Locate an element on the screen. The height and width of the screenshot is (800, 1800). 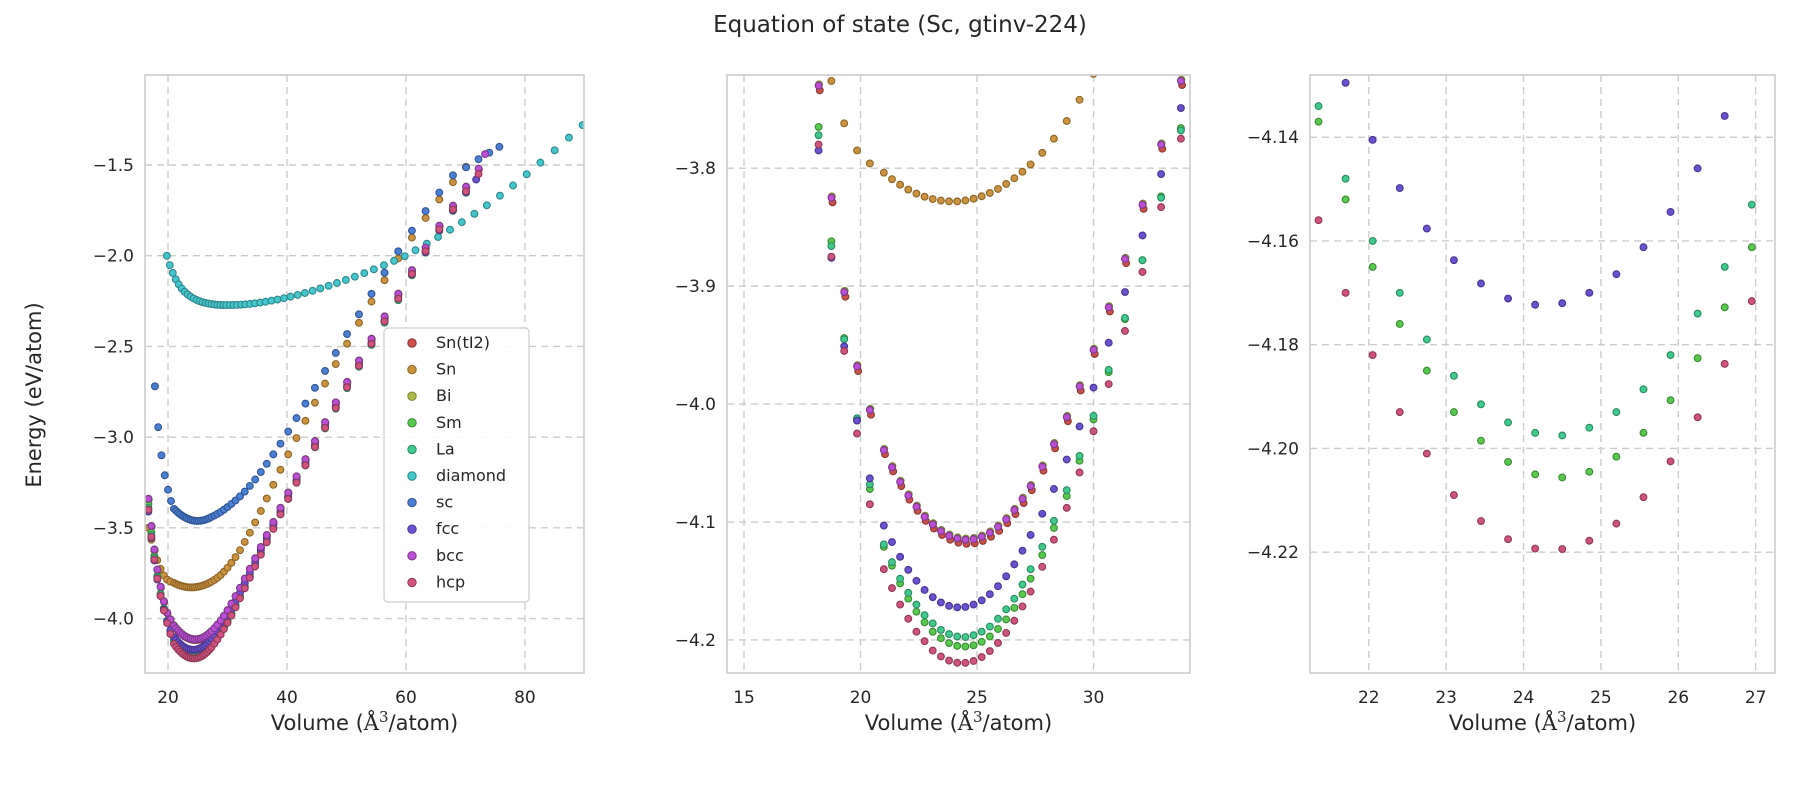
legend-label-Bi: Bi is located at coordinates (443, 395).